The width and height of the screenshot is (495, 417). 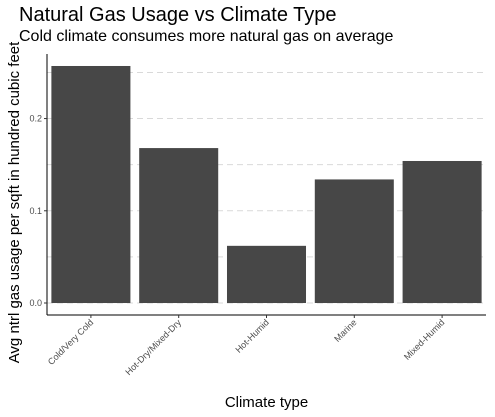 I want to click on bar-cold-very-cold, so click(x=91, y=184).